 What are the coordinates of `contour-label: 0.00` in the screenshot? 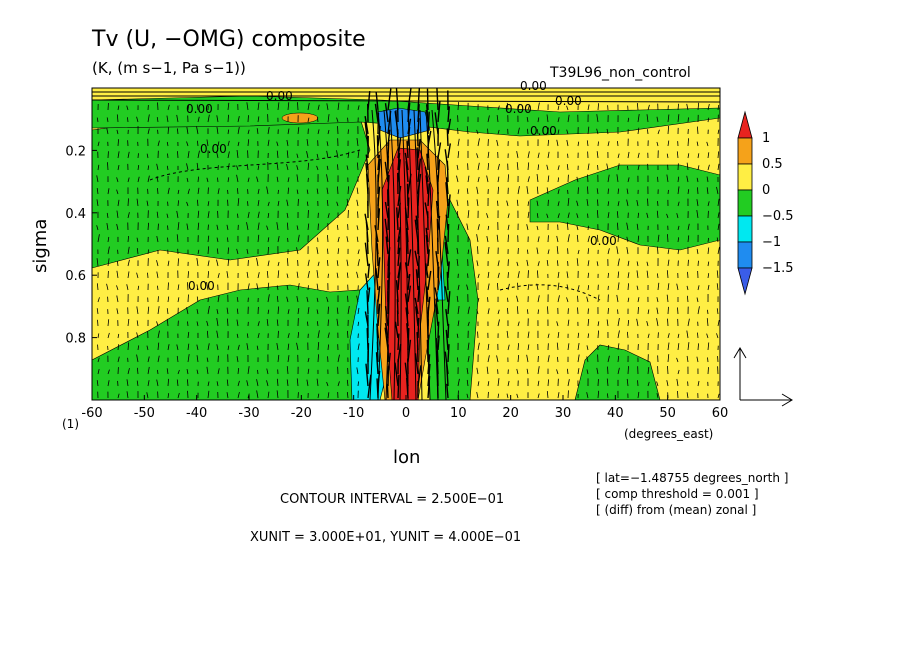 It's located at (199, 109).